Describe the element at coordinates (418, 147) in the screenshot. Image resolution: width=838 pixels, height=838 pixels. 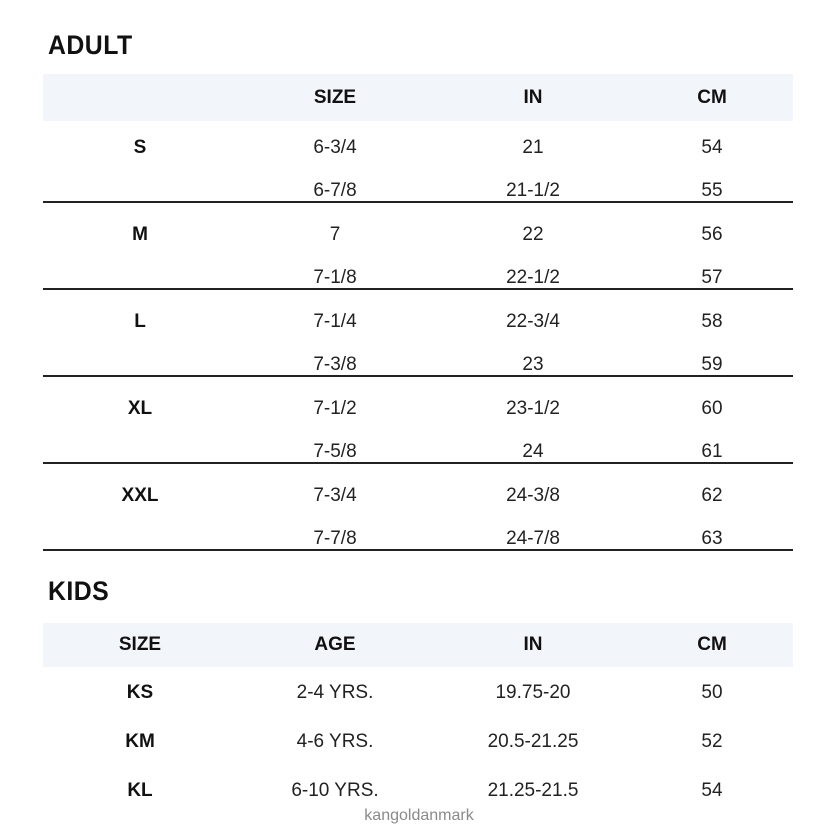
I see `adult-table-row: S 6-3/4 21 54` at that location.